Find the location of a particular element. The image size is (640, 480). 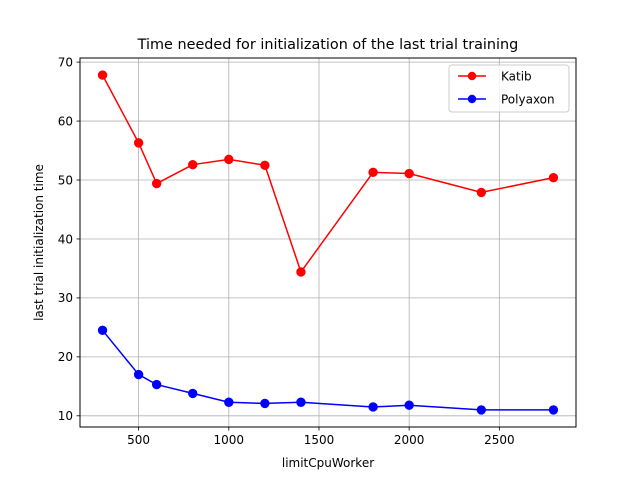

legend-marker-katib is located at coordinates (472, 76).